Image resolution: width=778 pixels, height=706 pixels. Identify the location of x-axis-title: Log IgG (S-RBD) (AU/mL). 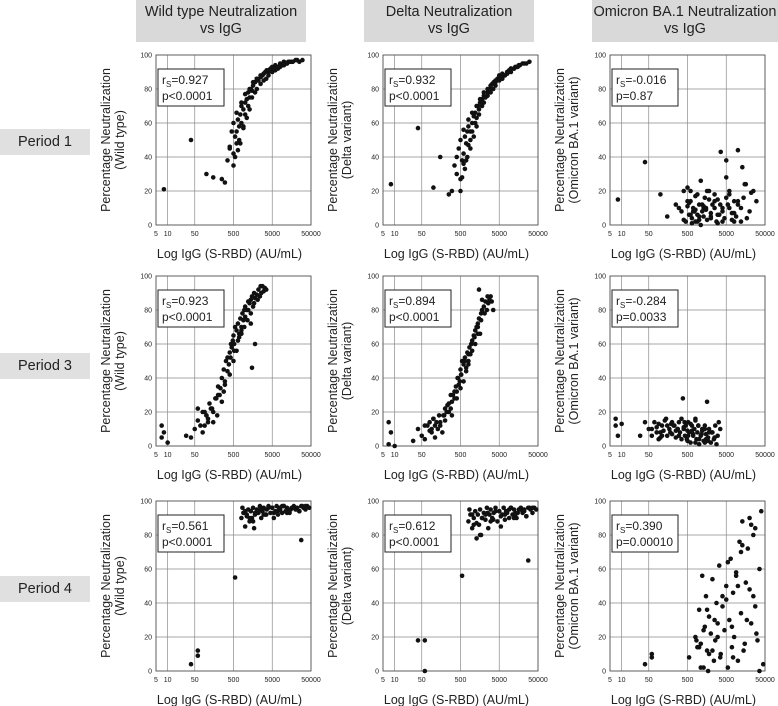
(229, 254).